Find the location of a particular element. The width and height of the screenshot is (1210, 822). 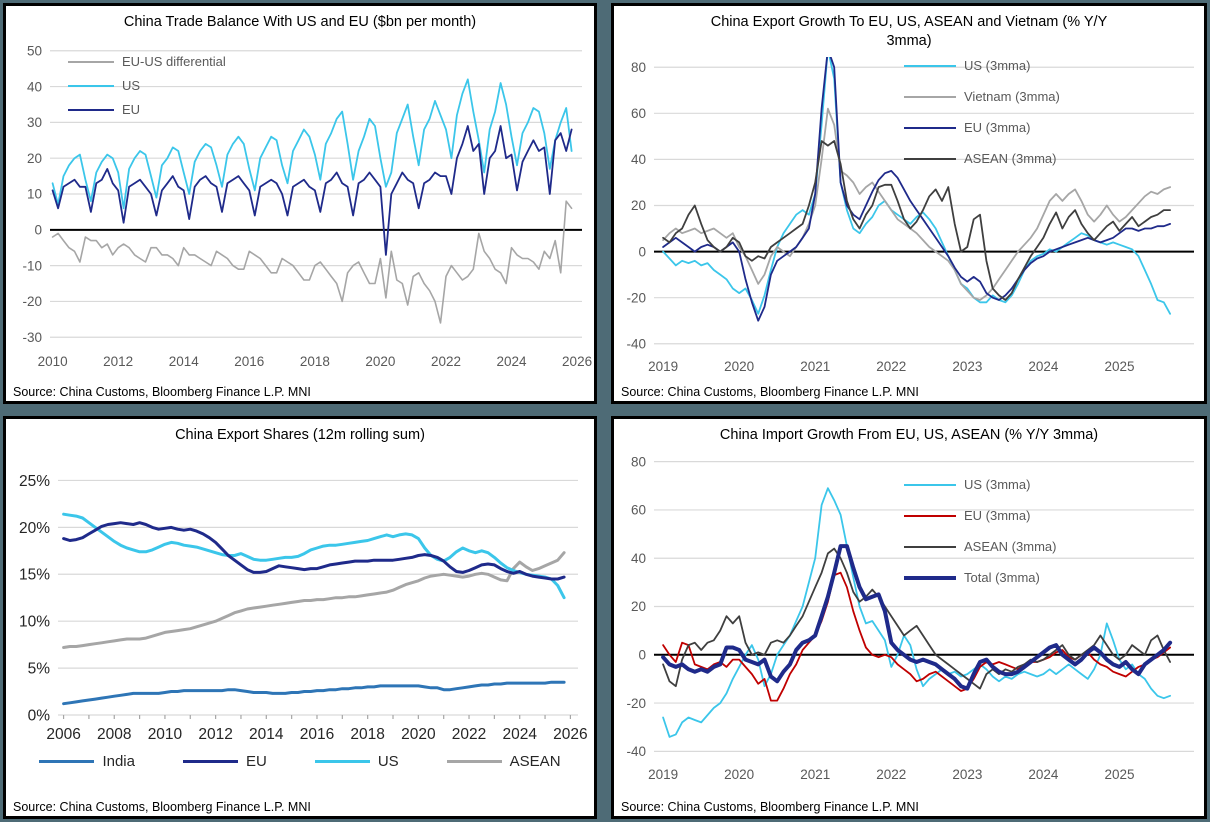

x-tick-label: 2006 is located at coordinates (63, 734).